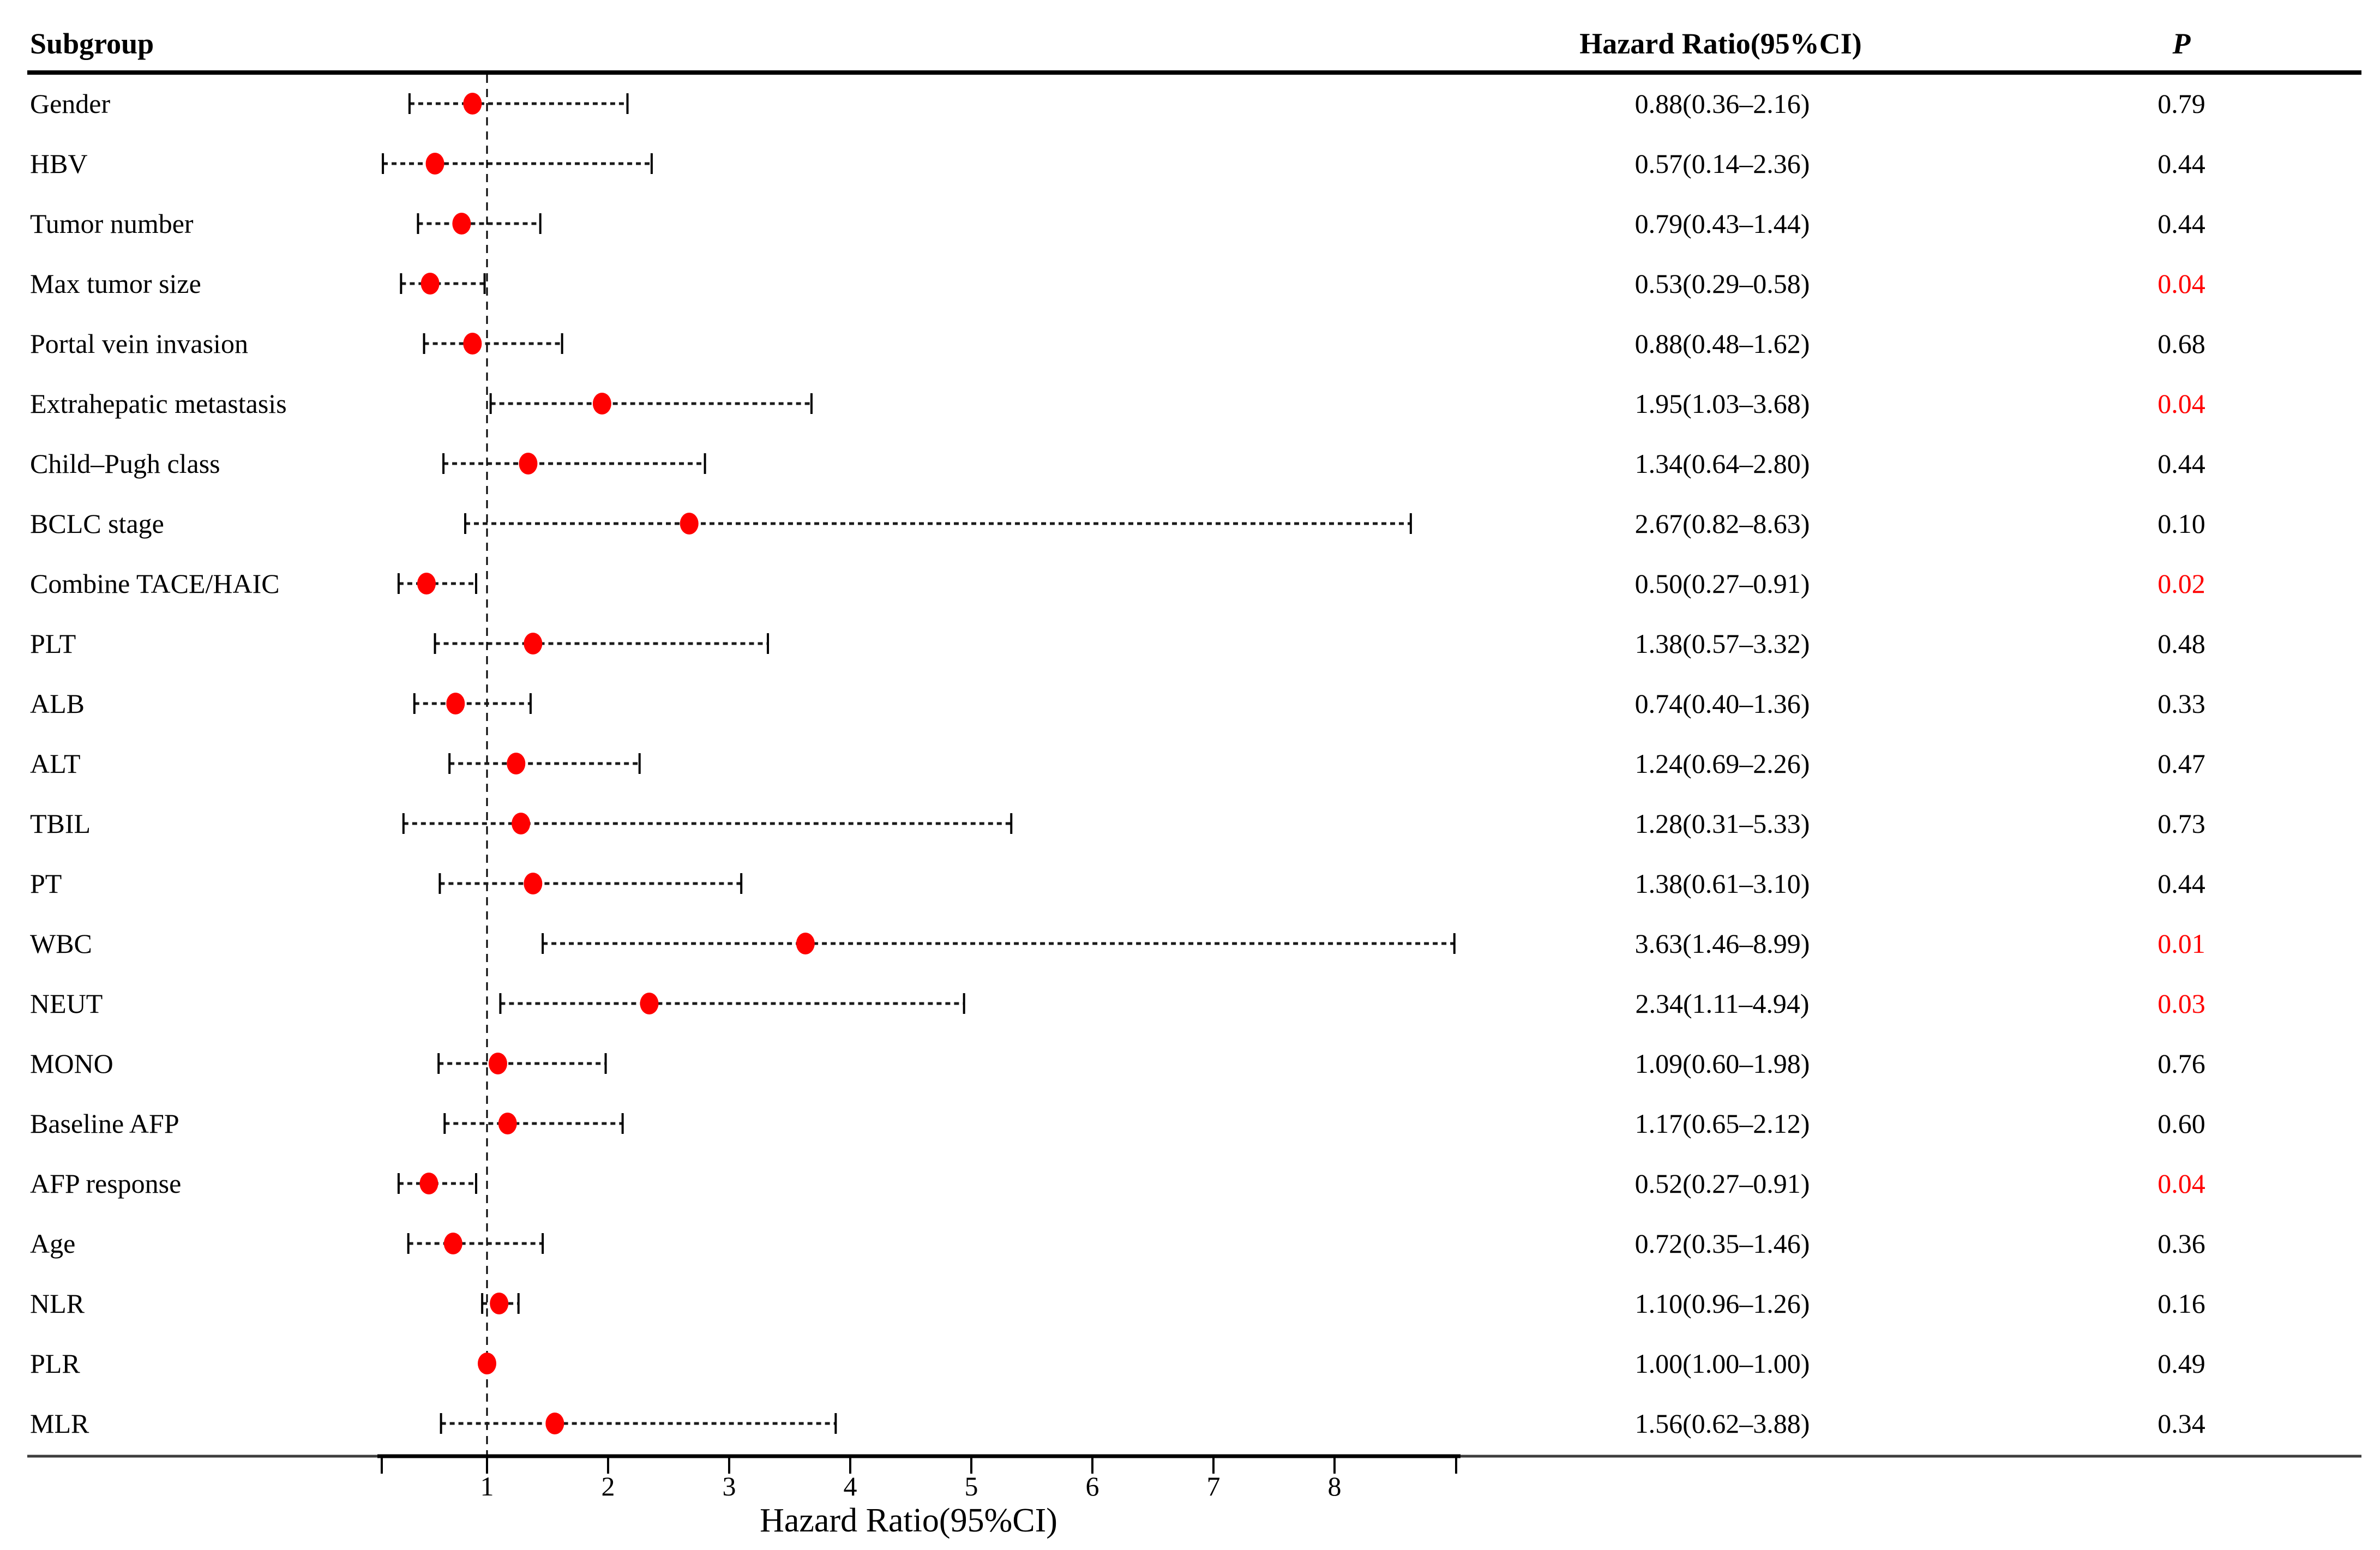 The image size is (2380, 1550). Describe the element at coordinates (1722, 163) in the screenshot. I see `hazard-ratio-value: 0.57(0.14–2.36)` at that location.